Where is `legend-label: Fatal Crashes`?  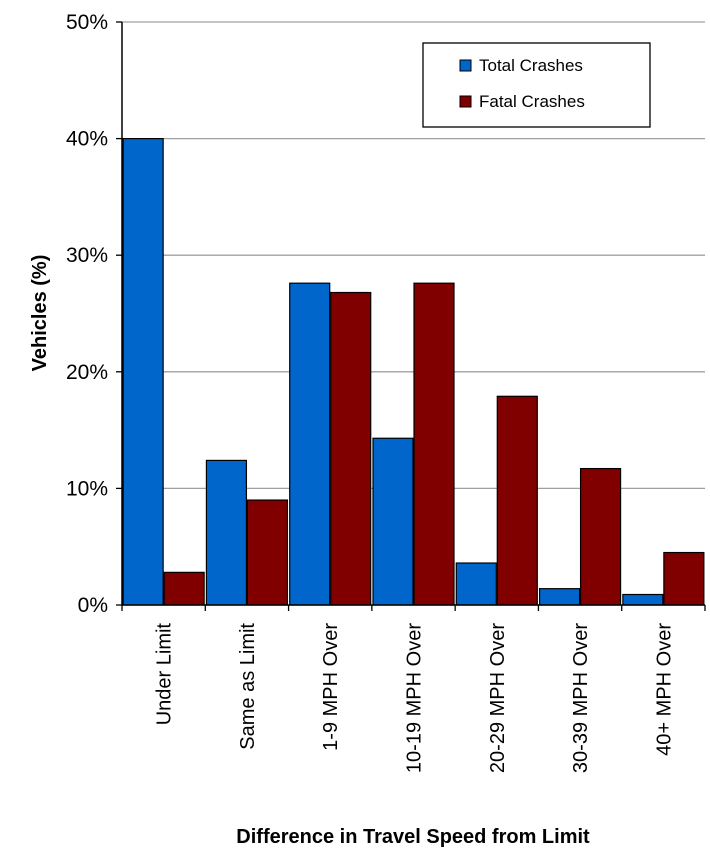 legend-label: Fatal Crashes is located at coordinates (532, 101).